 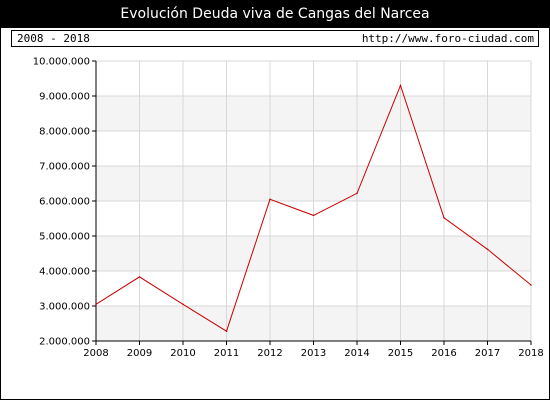 I want to click on y-tick-label: 4.000.000, so click(x=64, y=272).